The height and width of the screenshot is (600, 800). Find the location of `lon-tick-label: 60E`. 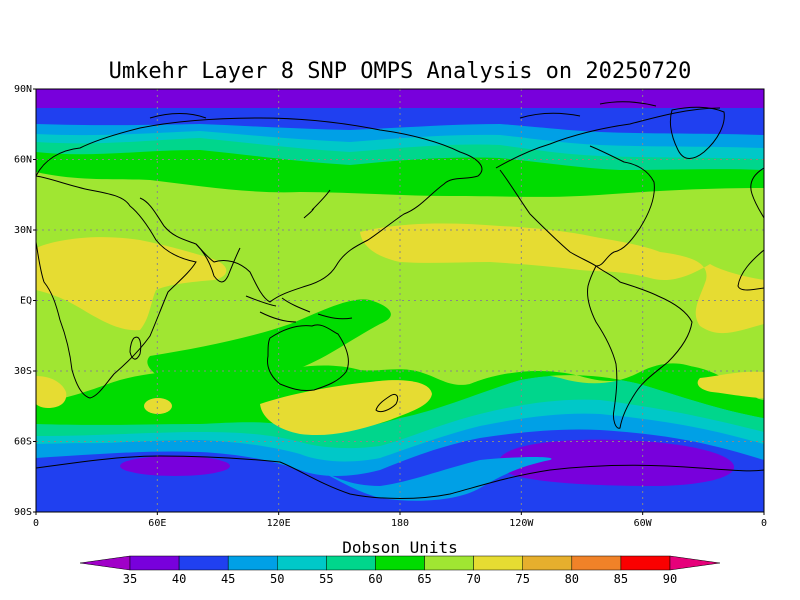

lon-tick-label: 60E is located at coordinates (157, 523).